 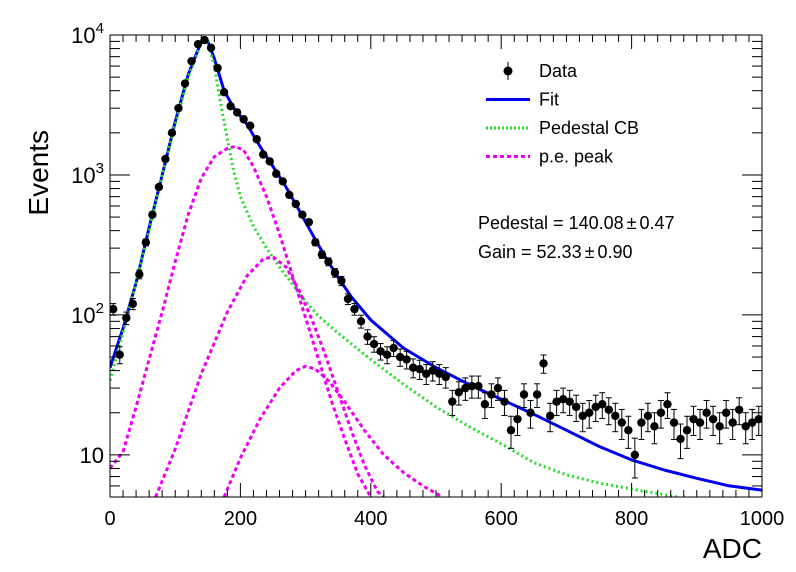 What do you see at coordinates (762, 519) in the screenshot?
I see `x-tick-label: 1000` at bounding box center [762, 519].